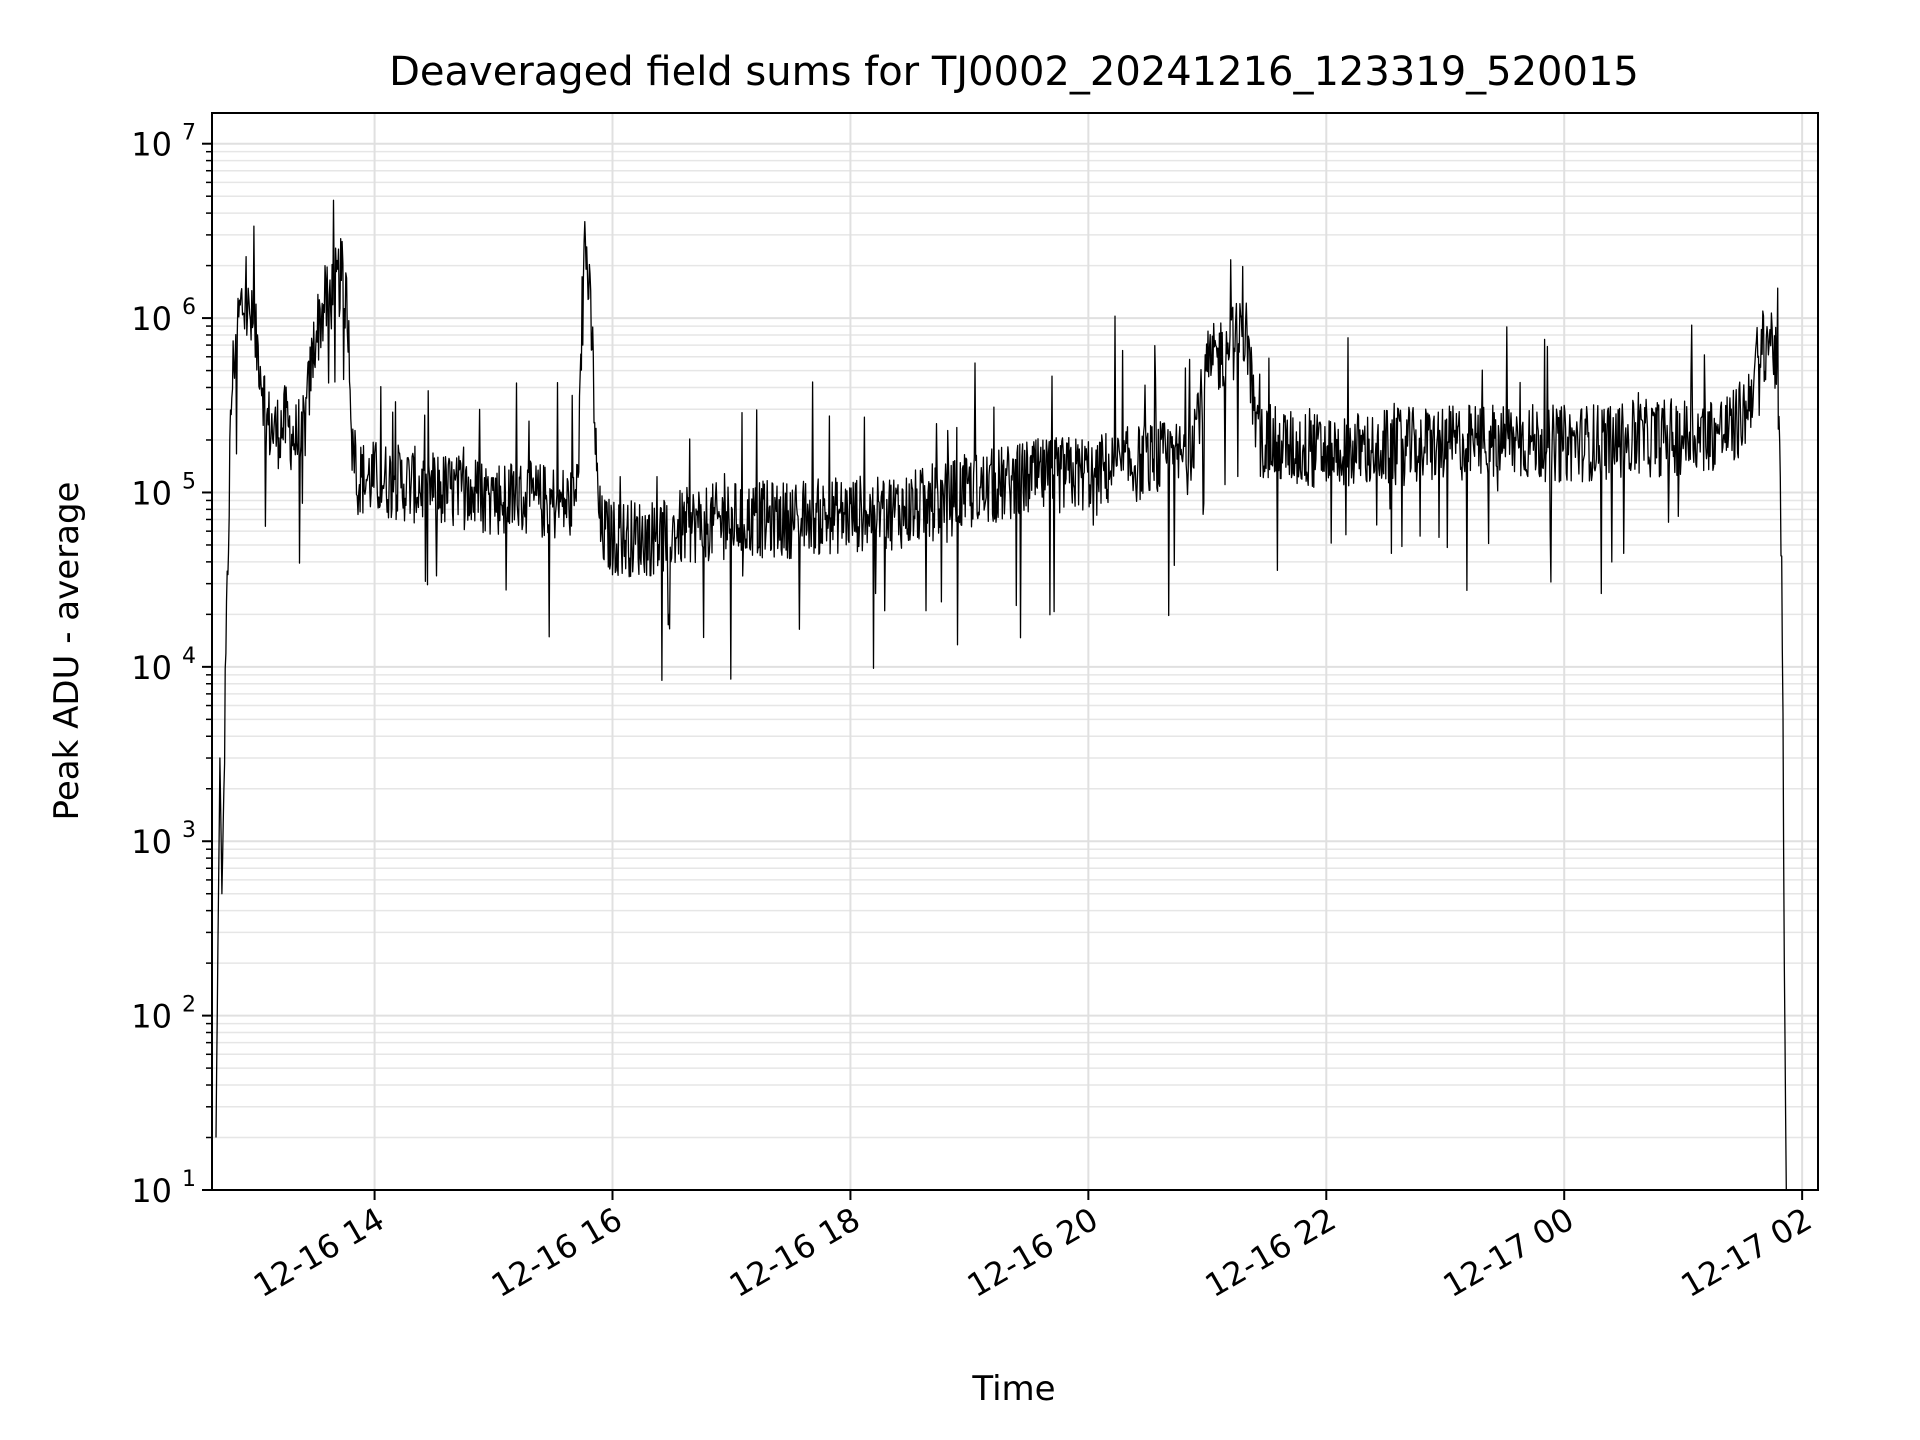  I want to click on y-tick-exponent: 1, so click(189, 1179).